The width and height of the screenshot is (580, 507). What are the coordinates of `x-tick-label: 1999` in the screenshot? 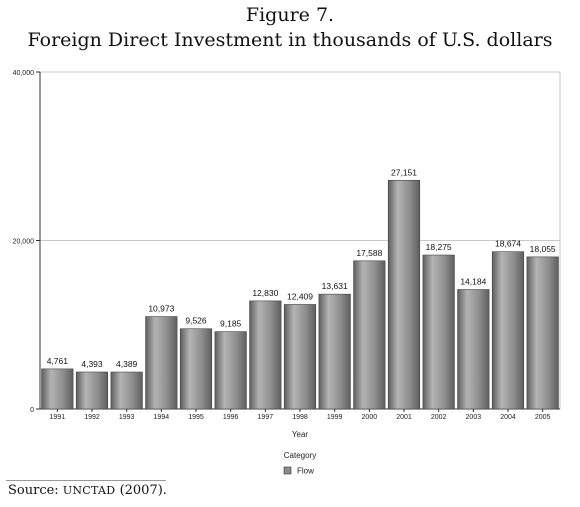 It's located at (335, 417).